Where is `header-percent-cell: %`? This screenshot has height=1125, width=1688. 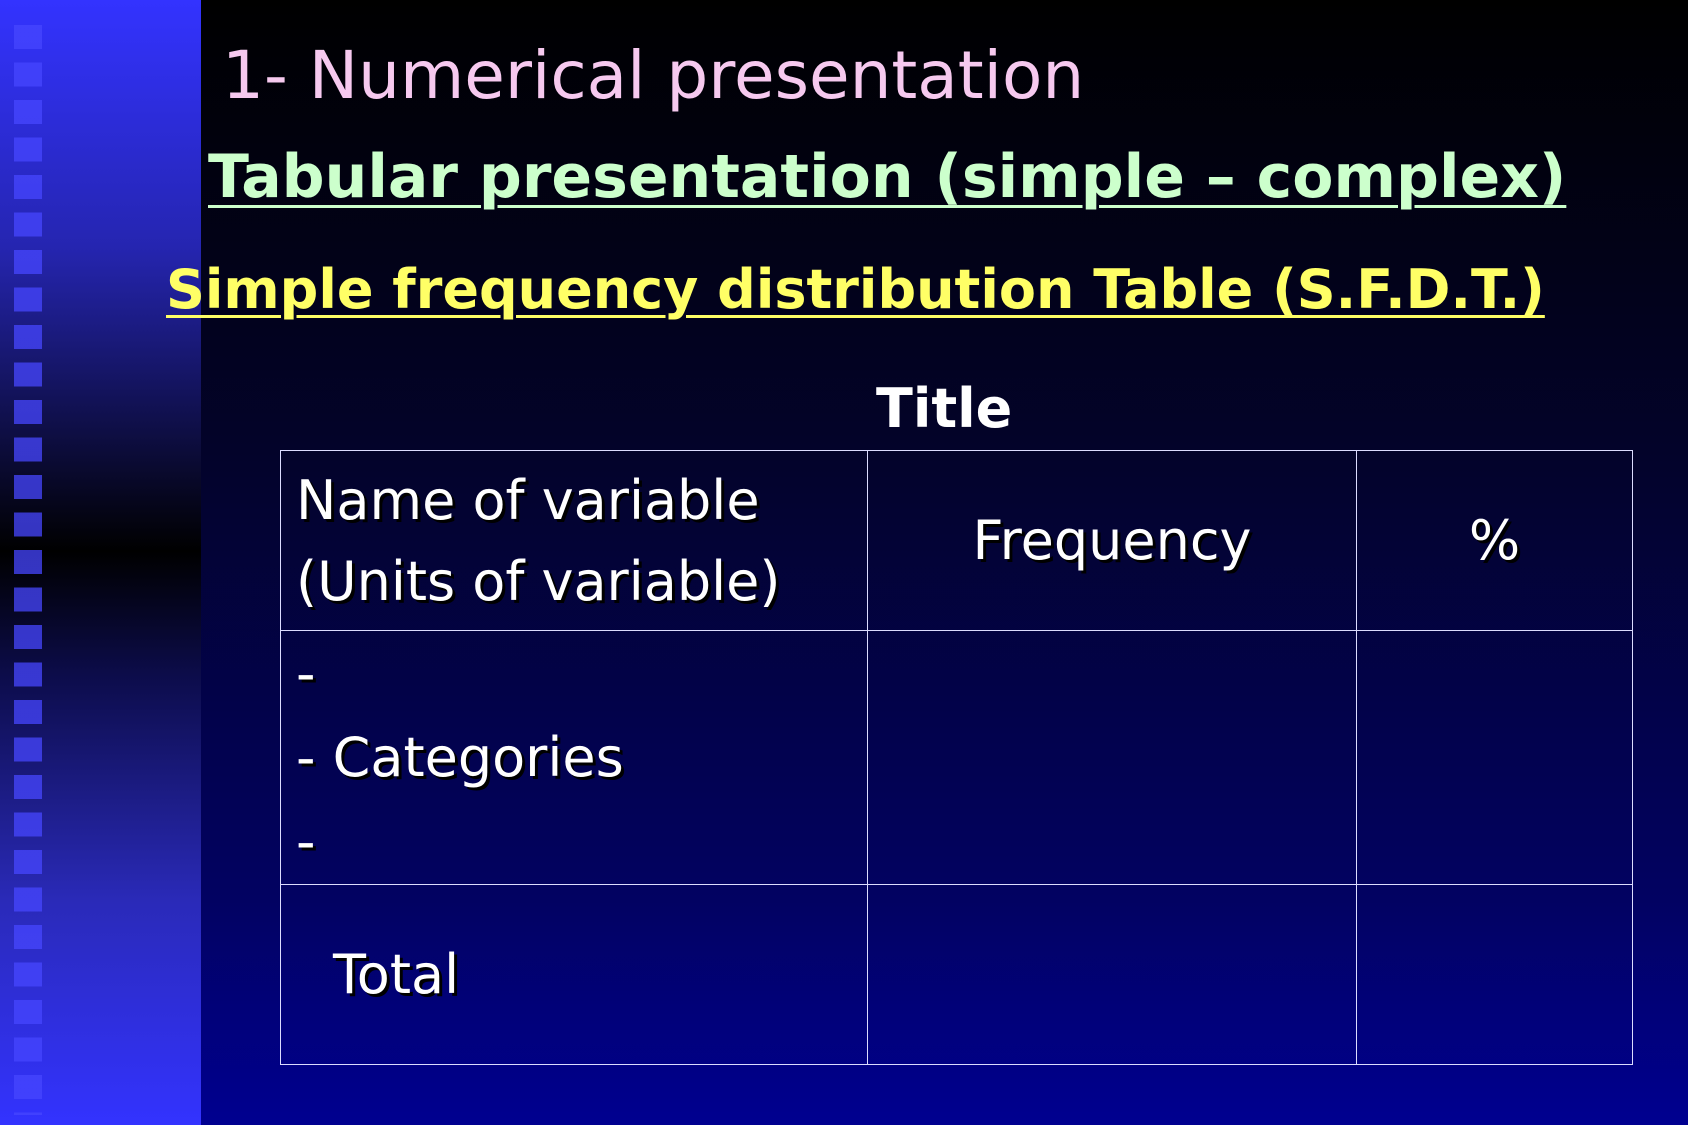
header-percent-cell: % is located at coordinates (1494, 540).